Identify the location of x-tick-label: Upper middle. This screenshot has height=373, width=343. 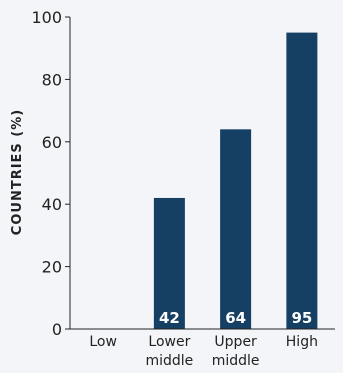
(236, 351).